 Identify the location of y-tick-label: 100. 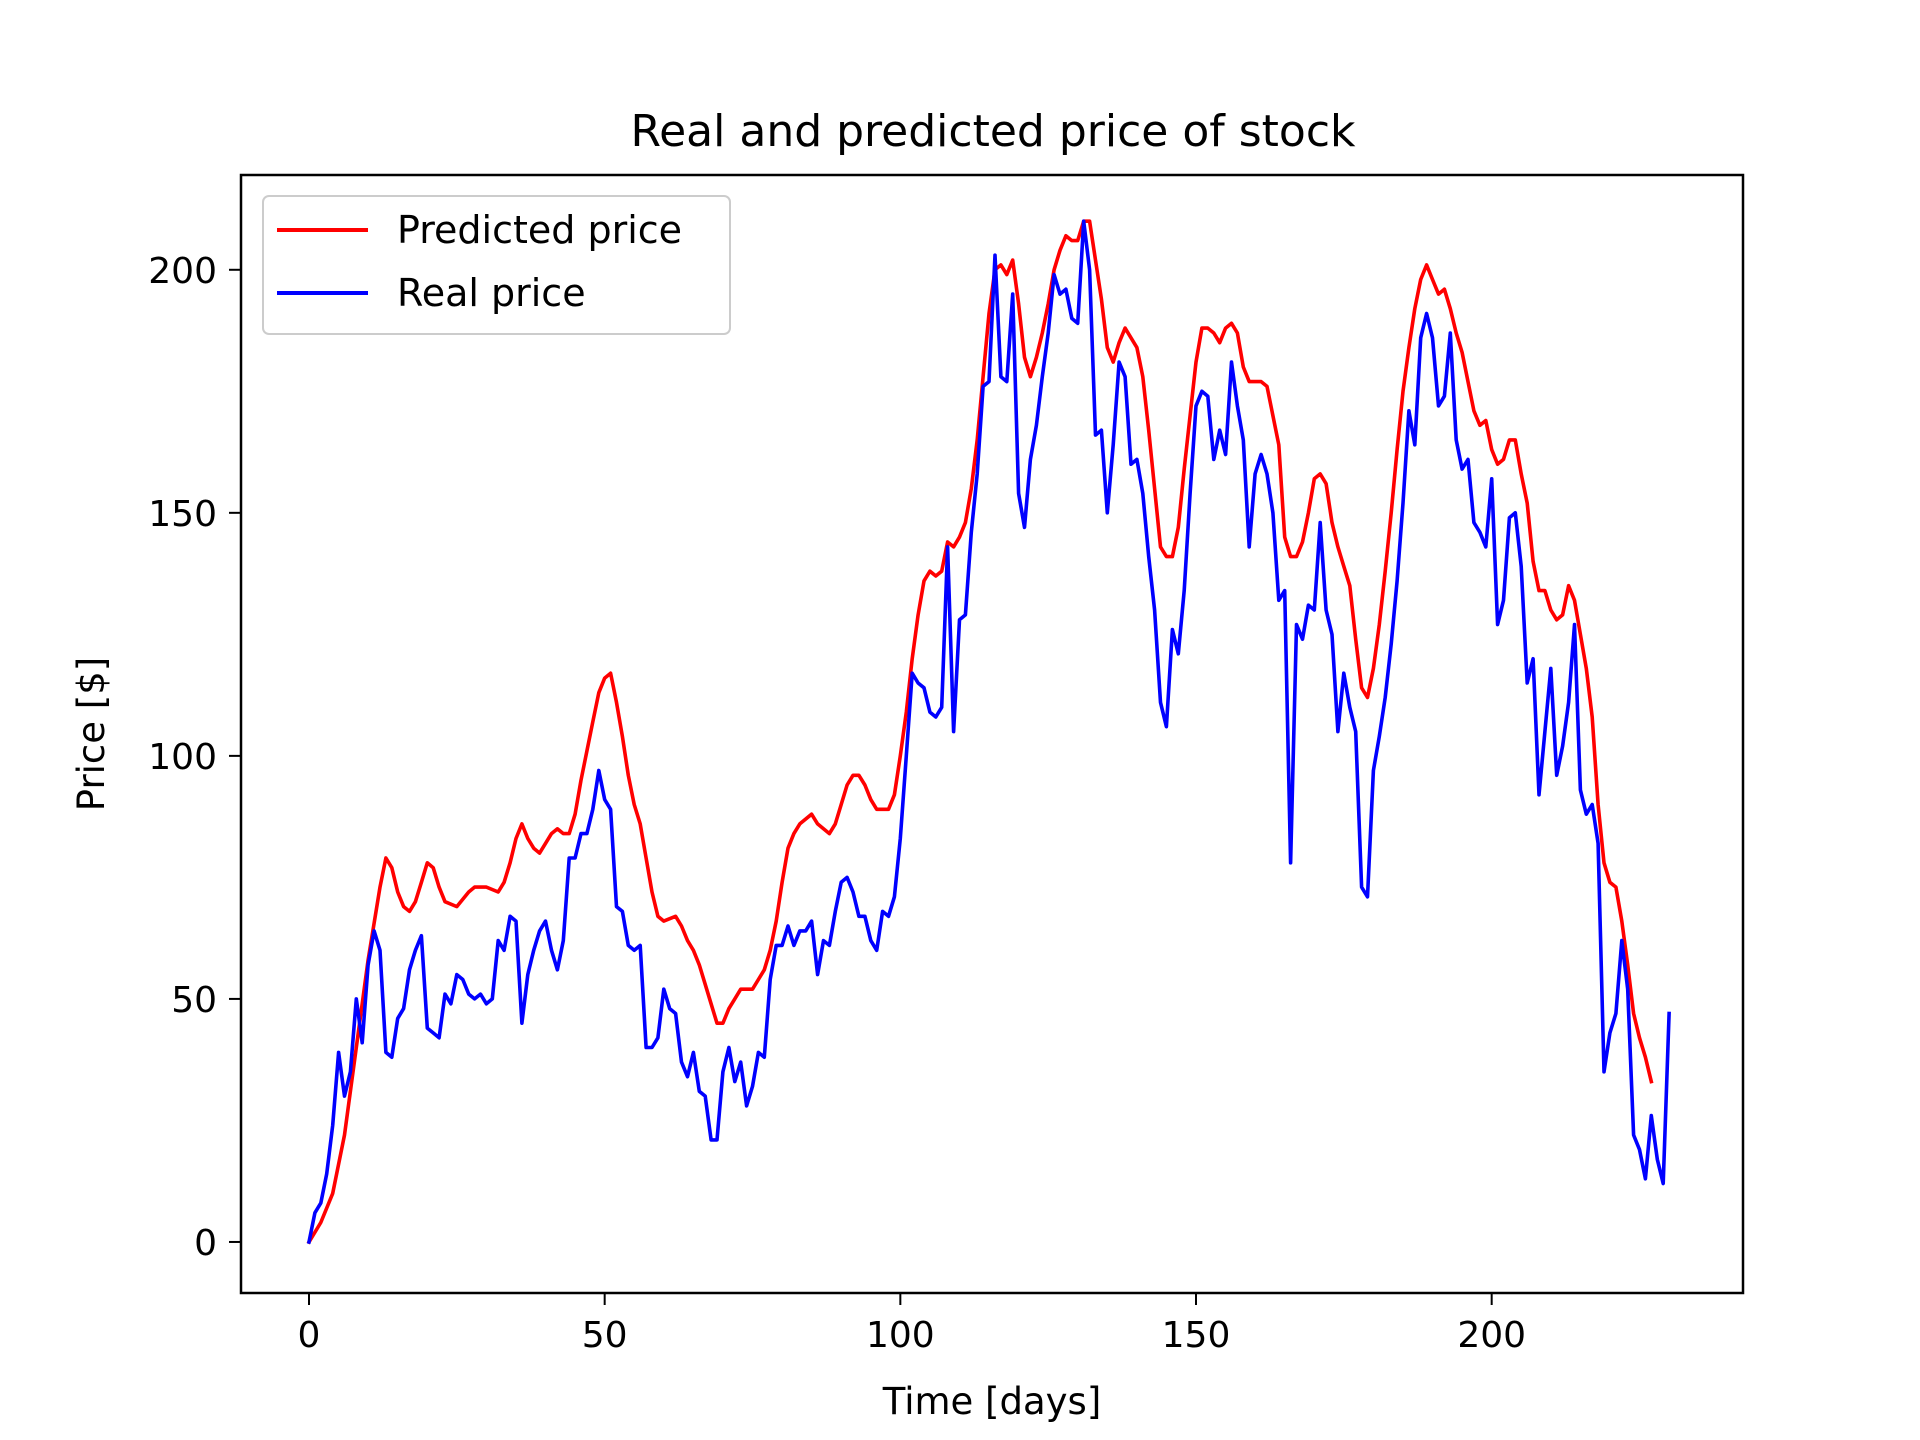
(182, 757).